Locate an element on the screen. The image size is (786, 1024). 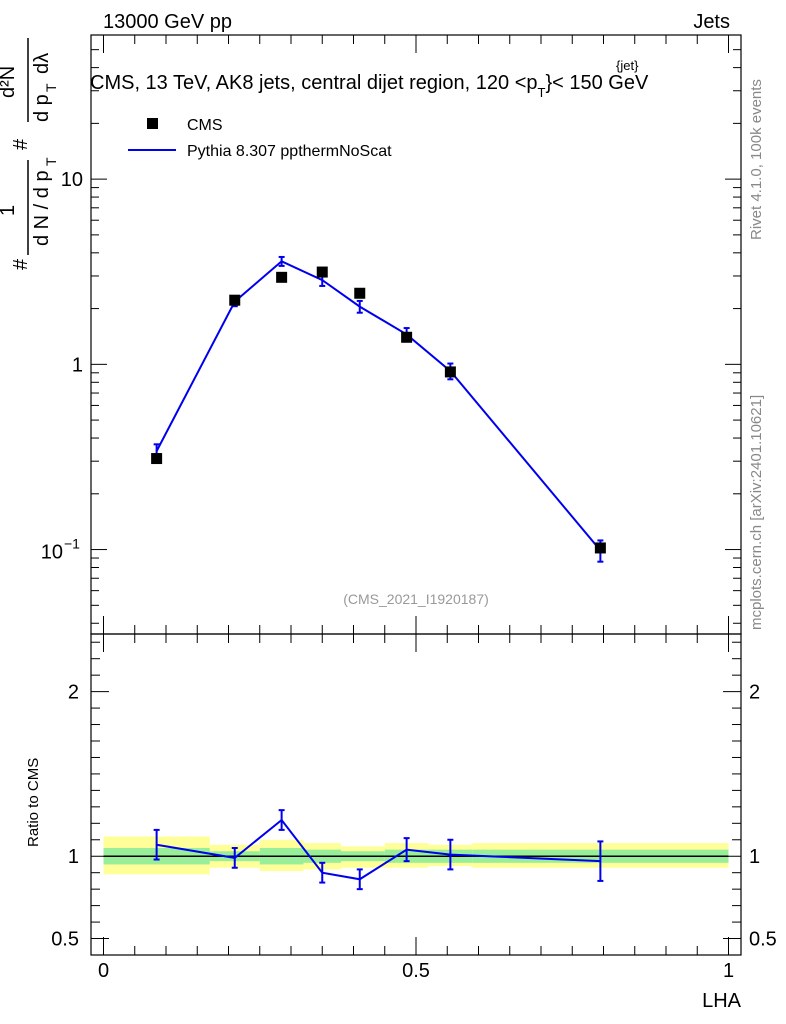
x-axis-label: LHA is located at coordinates (722, 1001).